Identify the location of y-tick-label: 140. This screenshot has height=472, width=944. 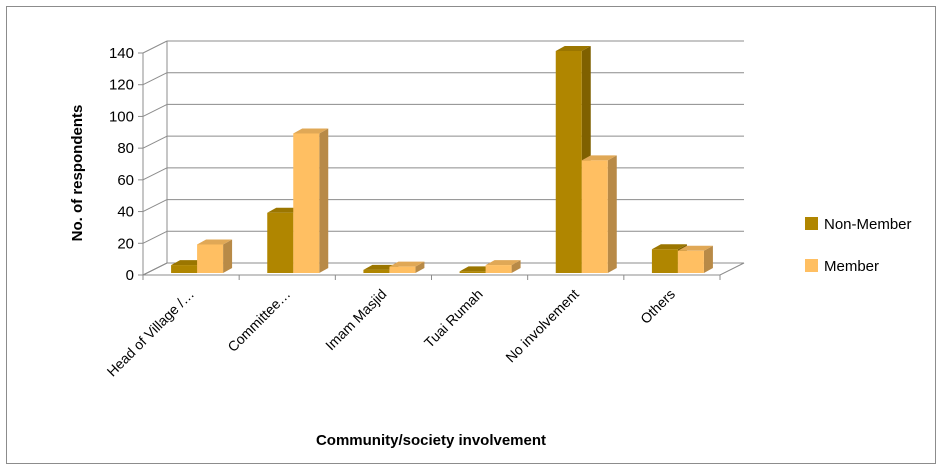
(121, 53).